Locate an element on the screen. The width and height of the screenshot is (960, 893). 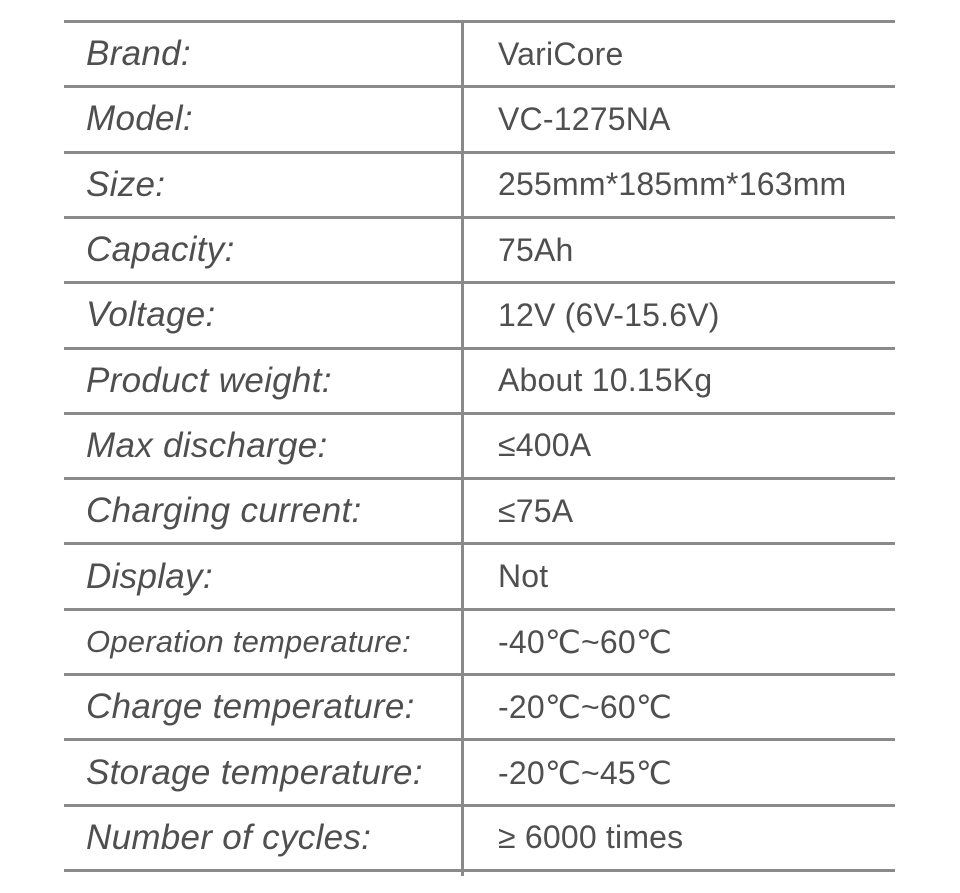
spec-label: Size: is located at coordinates (126, 184).